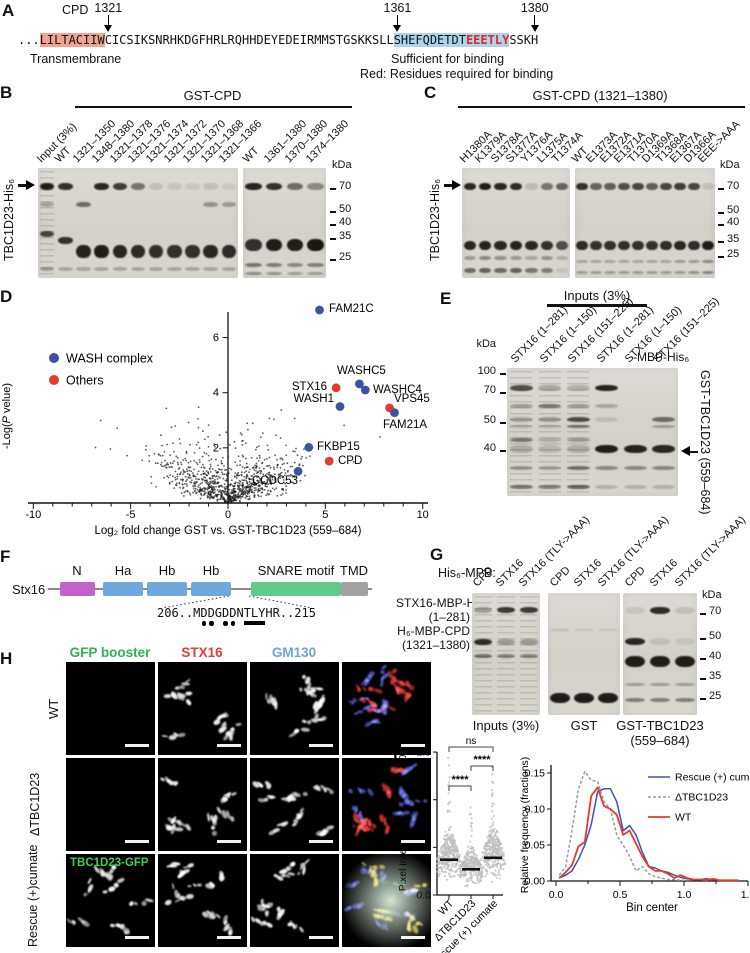 The width and height of the screenshot is (750, 953). Describe the element at coordinates (487, 40) in the screenshot. I see `sequence-segment: EEETLY` at that location.